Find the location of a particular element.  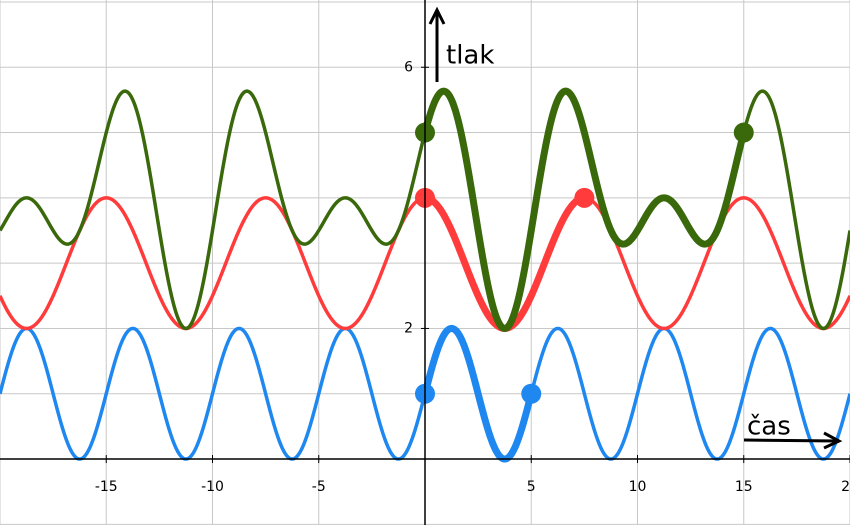

x-tick-label: 5 is located at coordinates (531, 487).